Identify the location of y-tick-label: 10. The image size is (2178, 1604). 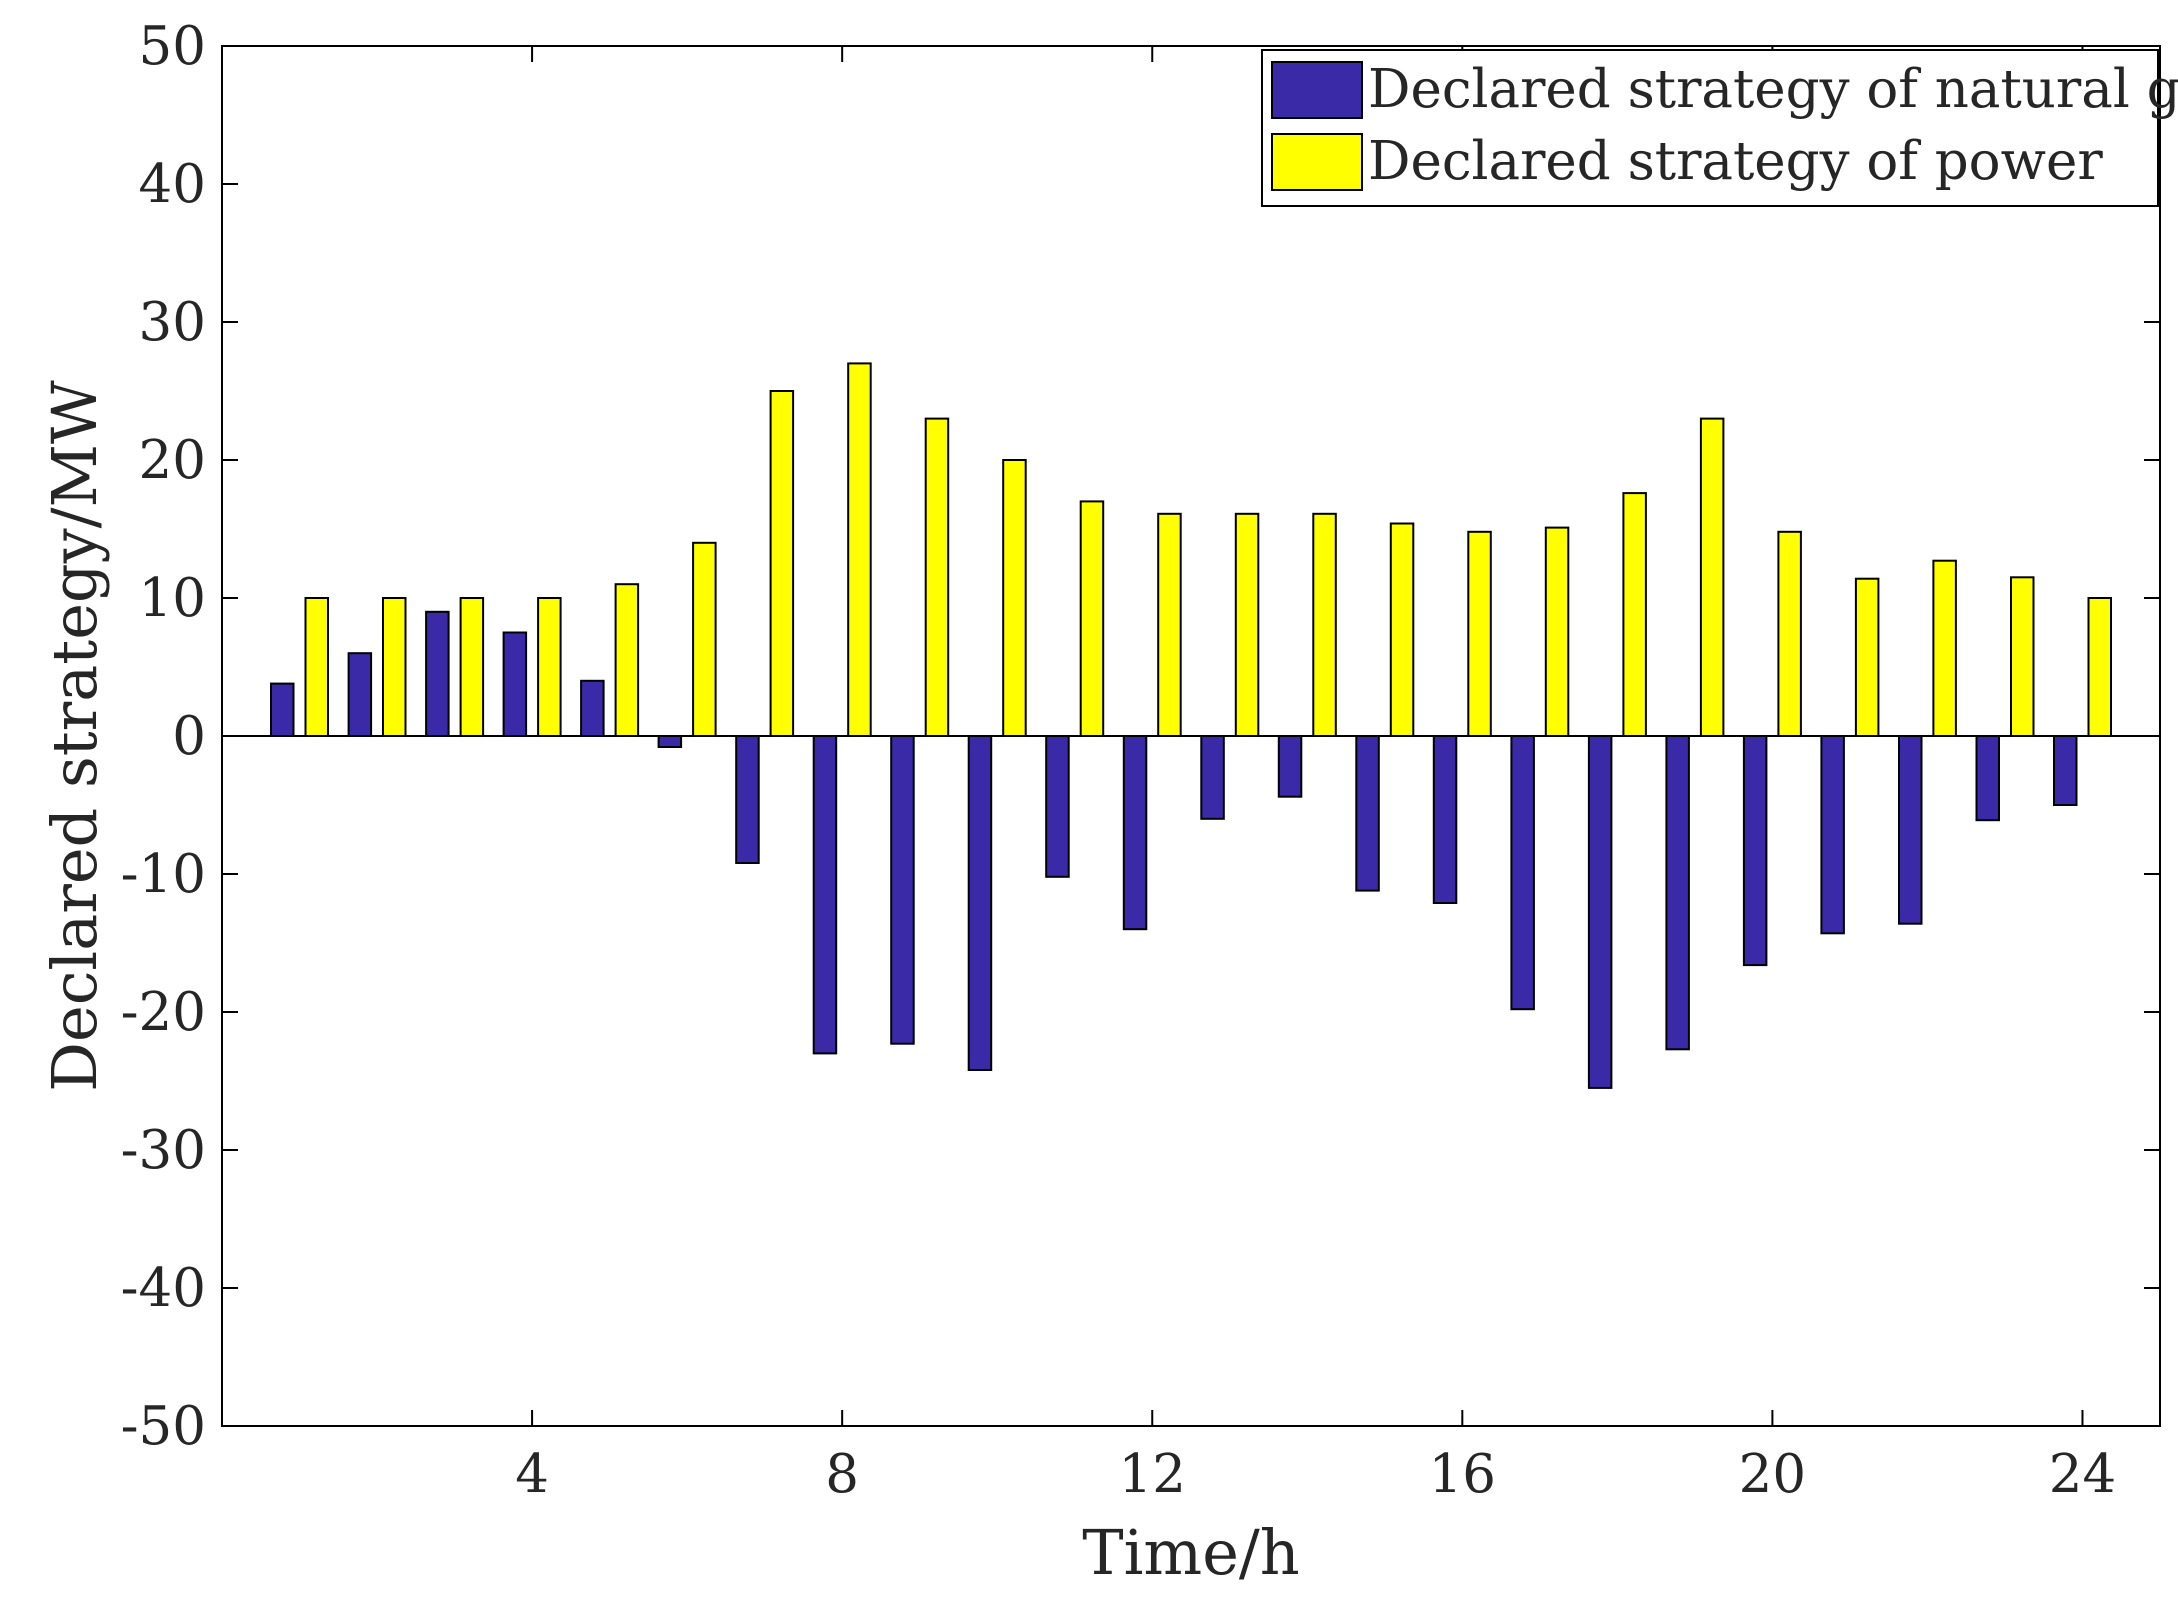
(172, 598).